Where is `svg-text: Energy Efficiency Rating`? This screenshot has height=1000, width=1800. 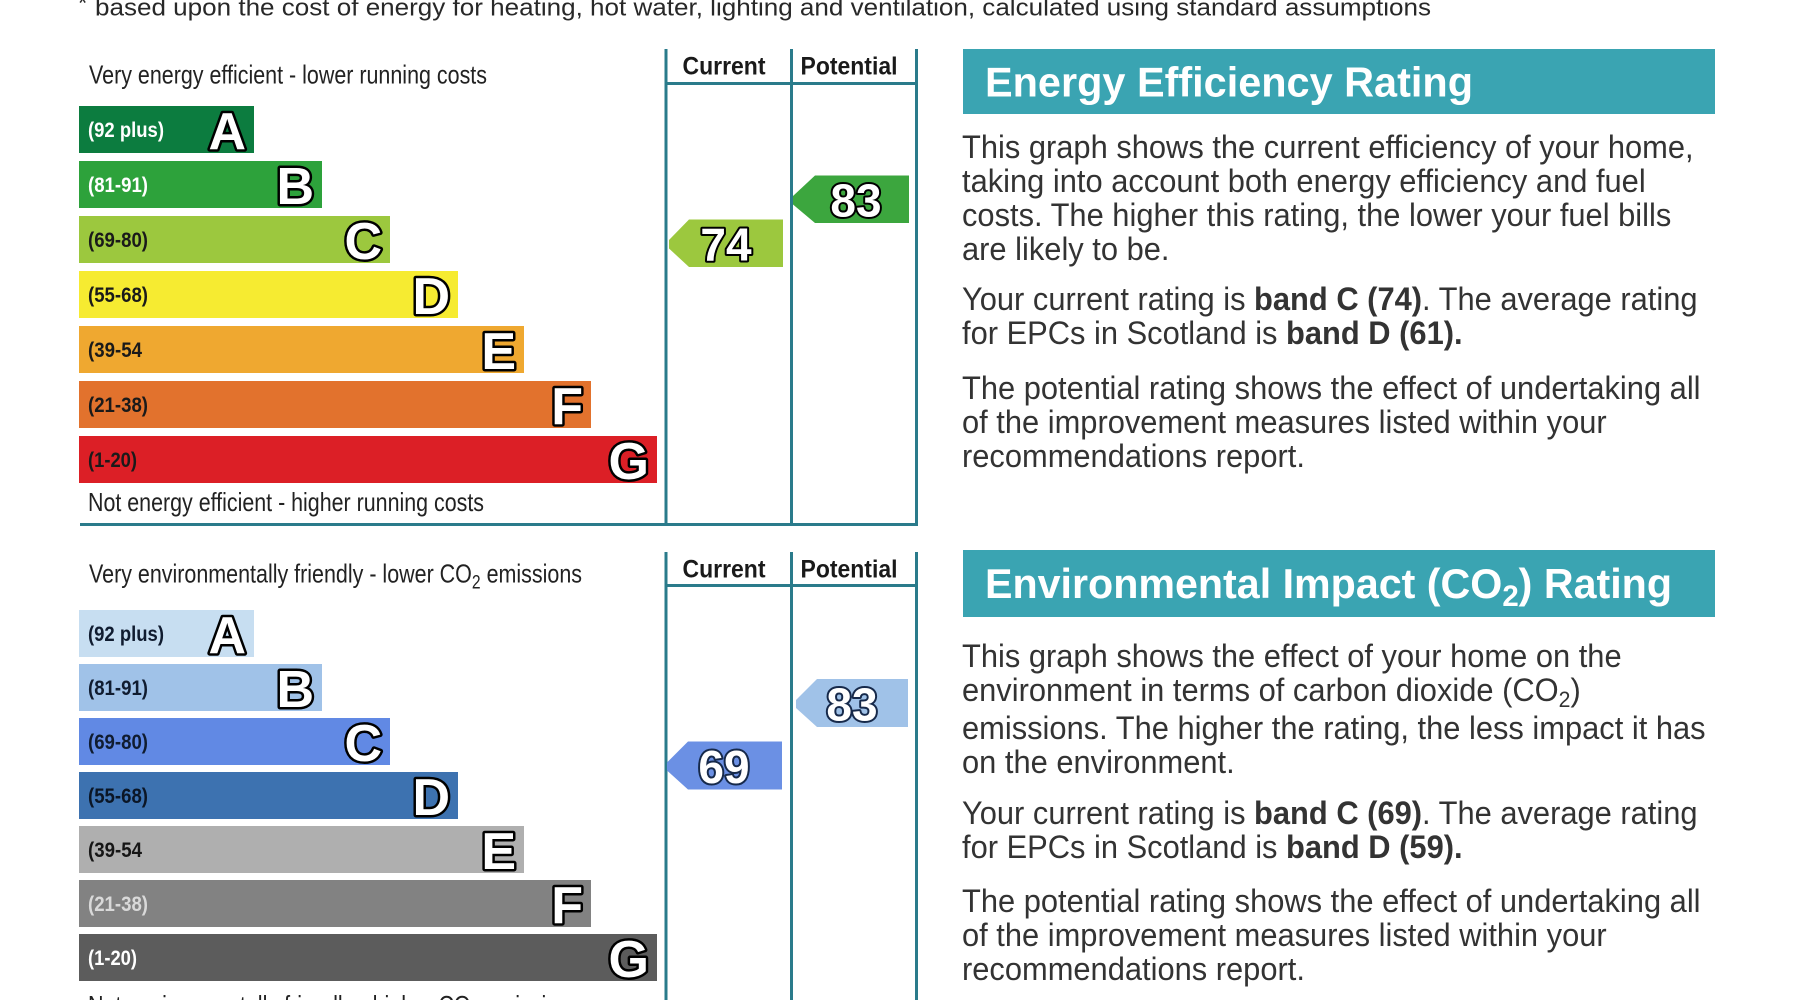 svg-text: Energy Efficiency Rating is located at coordinates (1229, 82).